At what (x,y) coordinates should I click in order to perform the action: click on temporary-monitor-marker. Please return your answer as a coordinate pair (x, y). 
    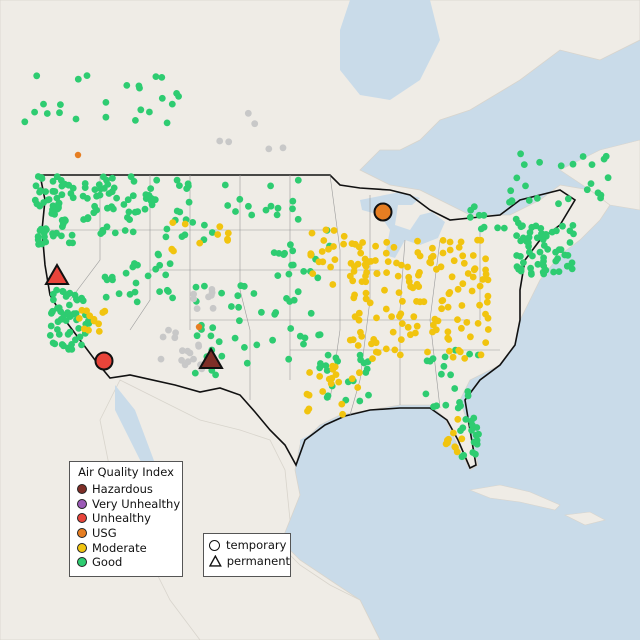
    Looking at the image, I should click on (104, 361).